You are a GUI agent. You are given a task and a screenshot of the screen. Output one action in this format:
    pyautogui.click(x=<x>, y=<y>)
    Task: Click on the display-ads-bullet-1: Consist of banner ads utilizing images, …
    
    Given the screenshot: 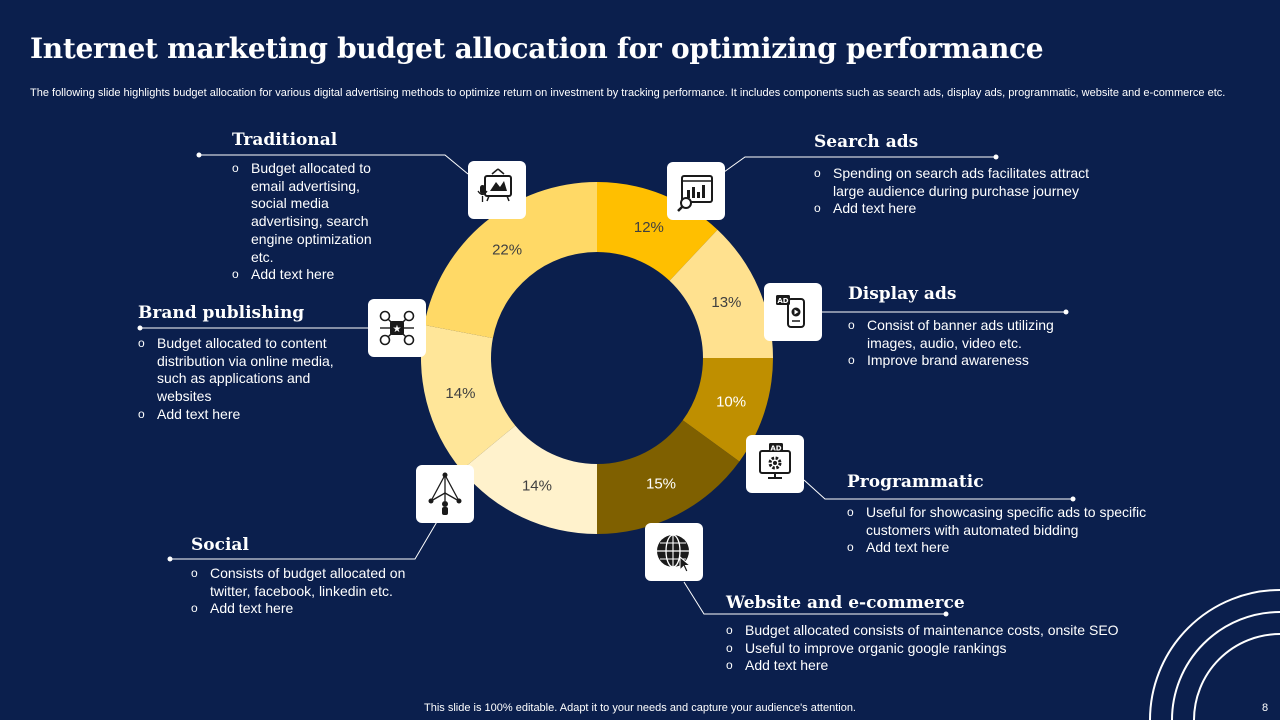 What is the action you would take?
    pyautogui.click(x=965, y=334)
    